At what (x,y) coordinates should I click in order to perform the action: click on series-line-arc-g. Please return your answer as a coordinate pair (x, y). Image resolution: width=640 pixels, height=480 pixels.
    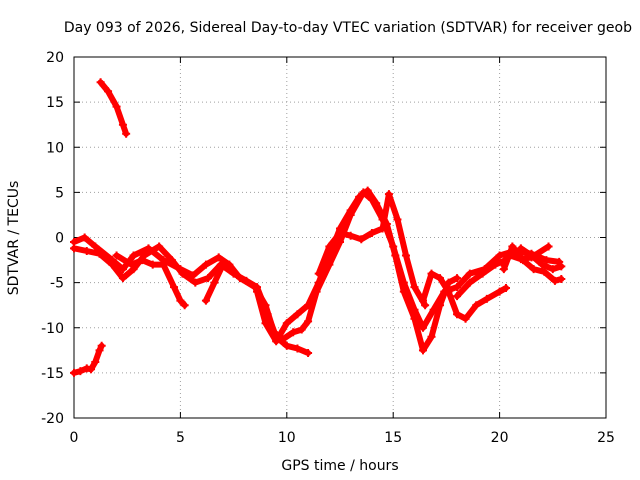
    Looking at the image, I should click on (464, 296).